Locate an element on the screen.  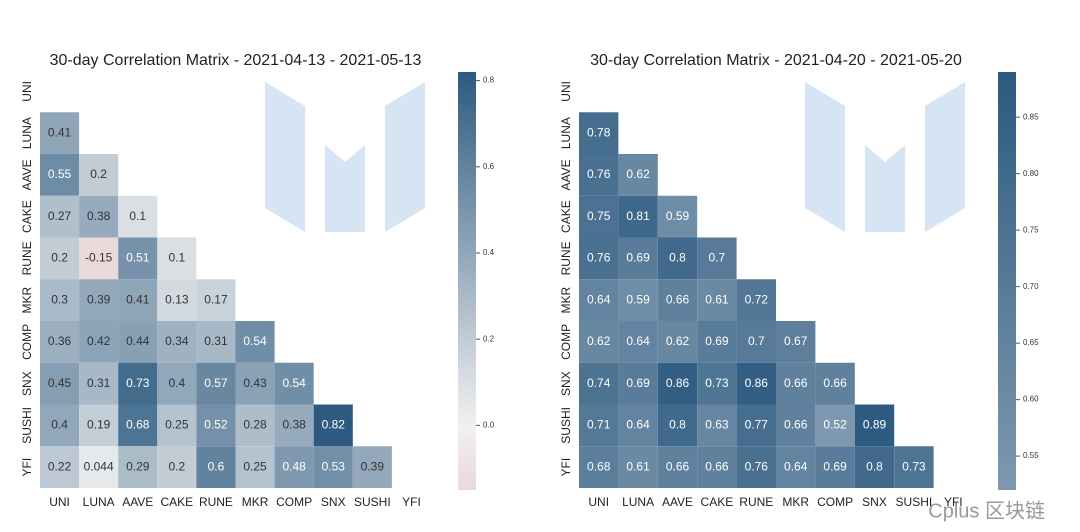
cell-label: 0.44 is located at coordinates (138, 341).